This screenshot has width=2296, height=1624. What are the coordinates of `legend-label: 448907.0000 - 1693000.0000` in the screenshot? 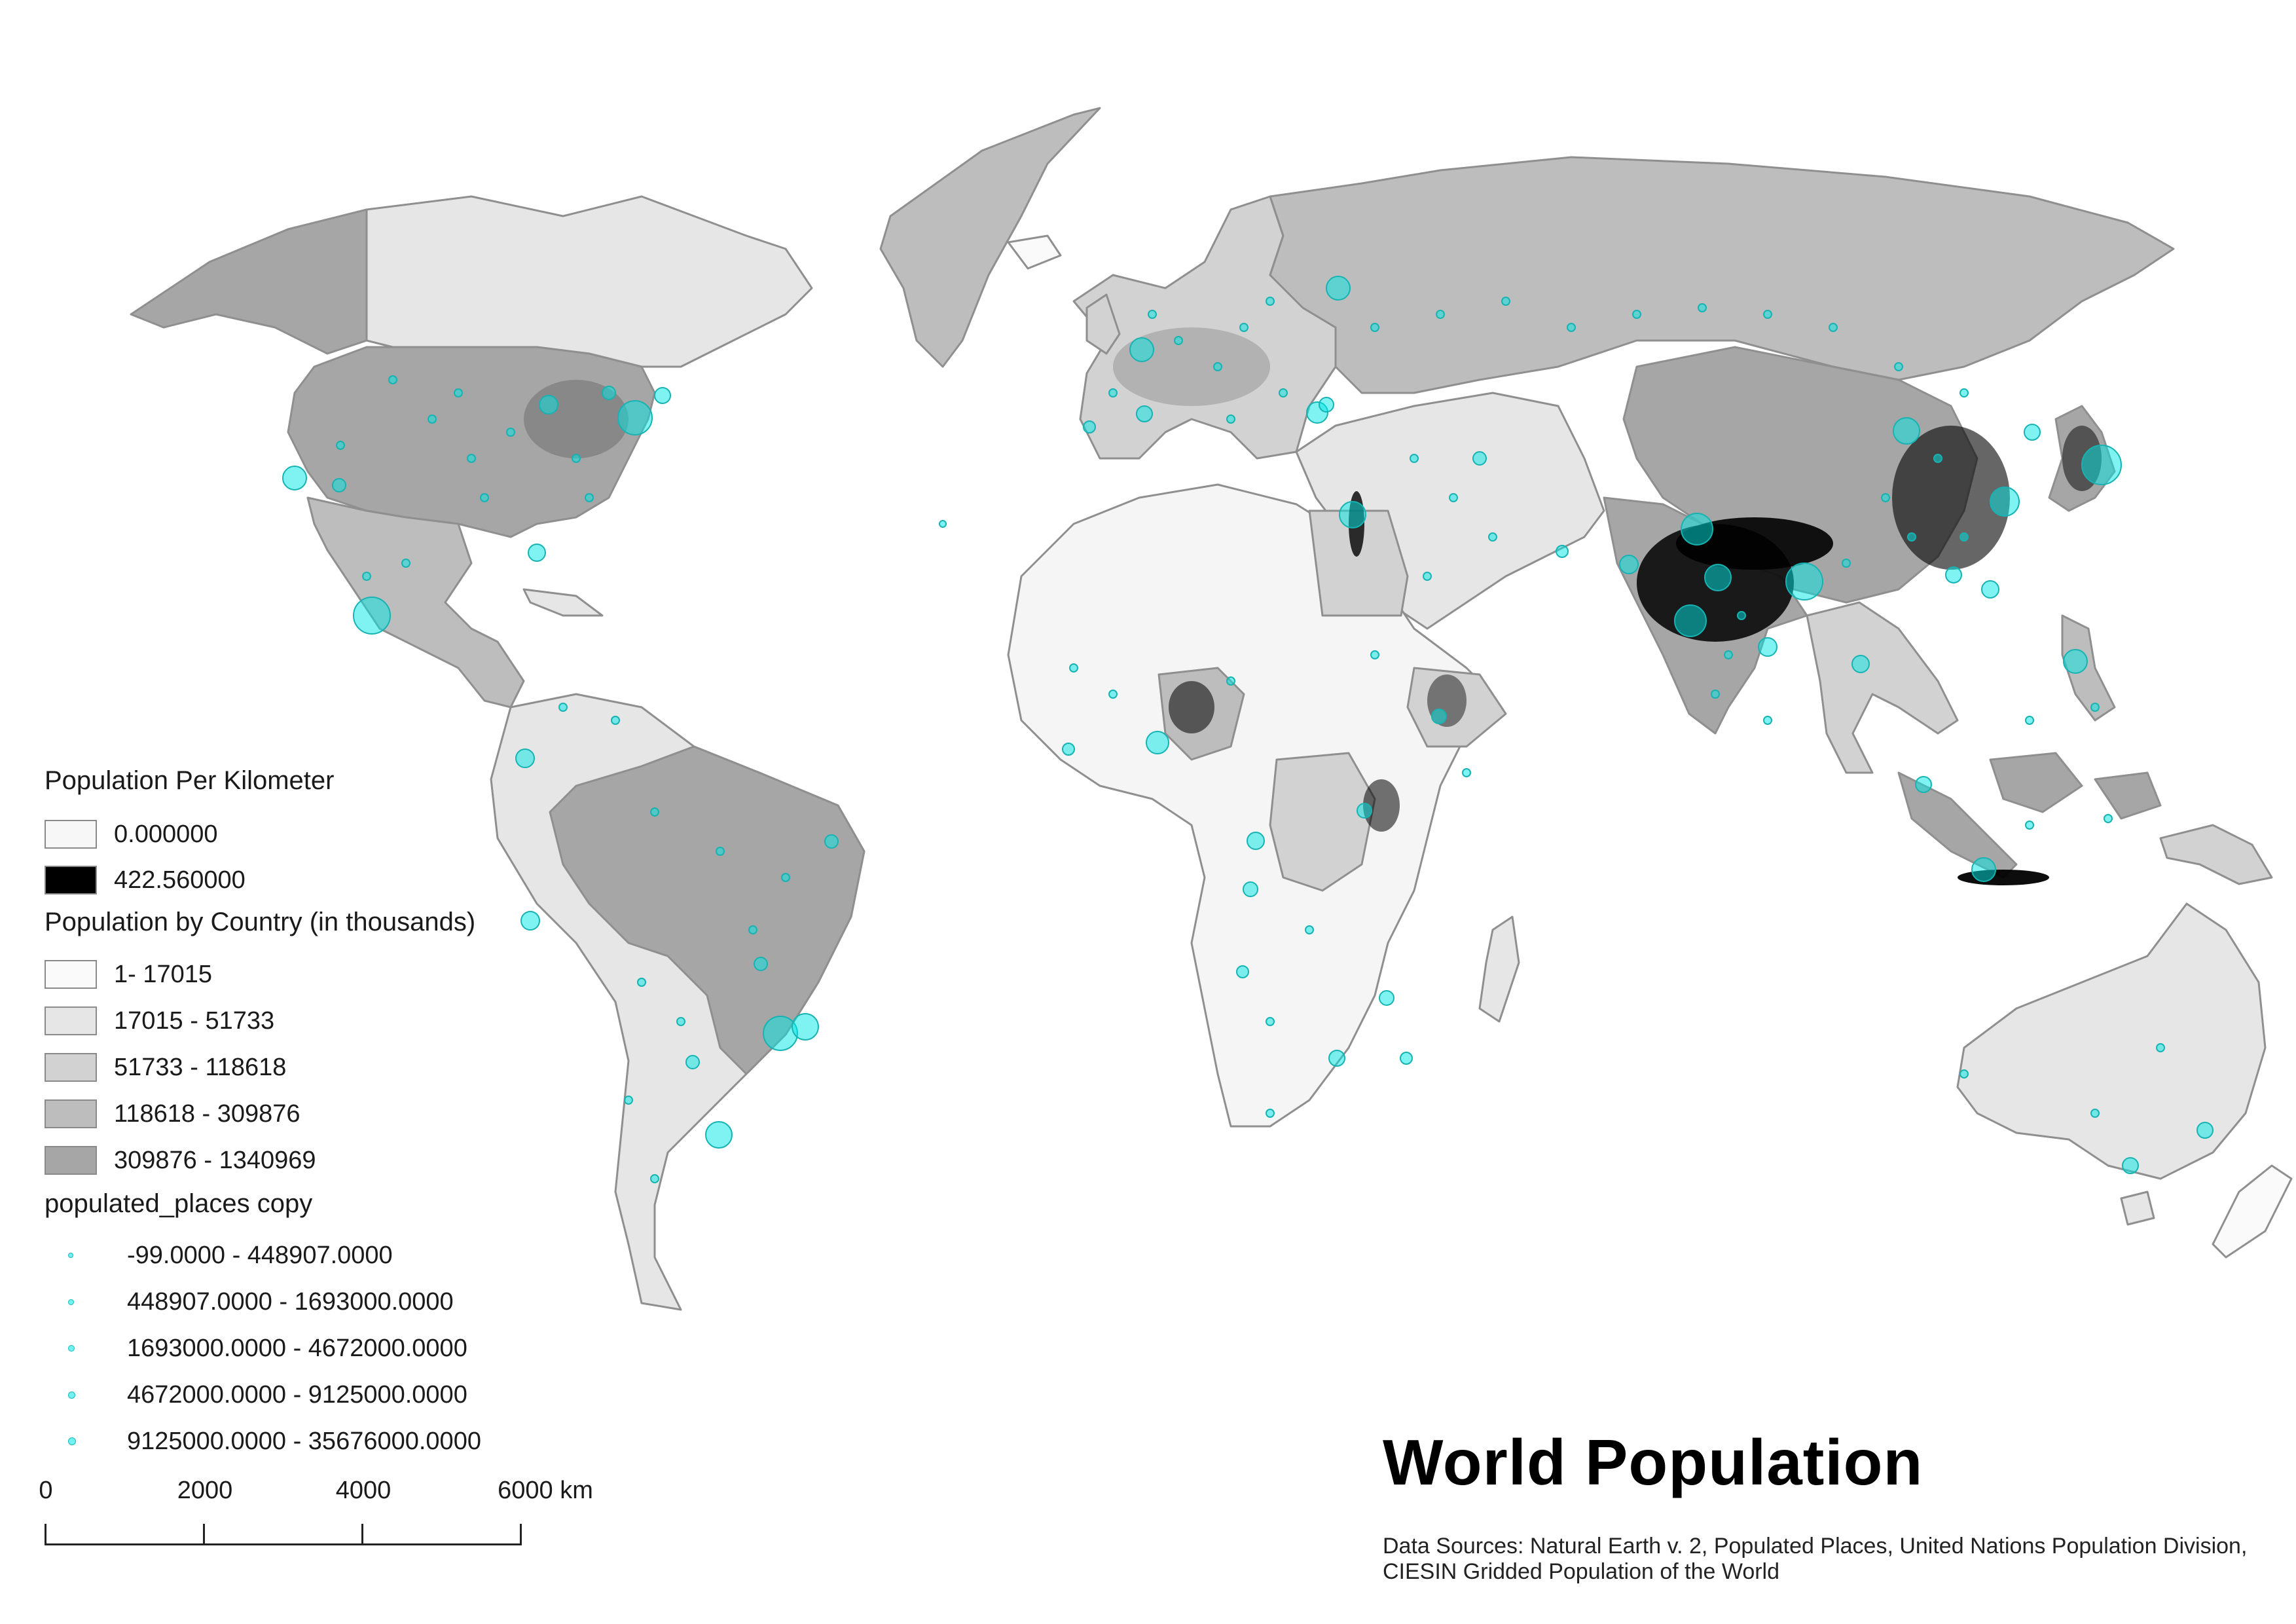 It's located at (290, 1301).